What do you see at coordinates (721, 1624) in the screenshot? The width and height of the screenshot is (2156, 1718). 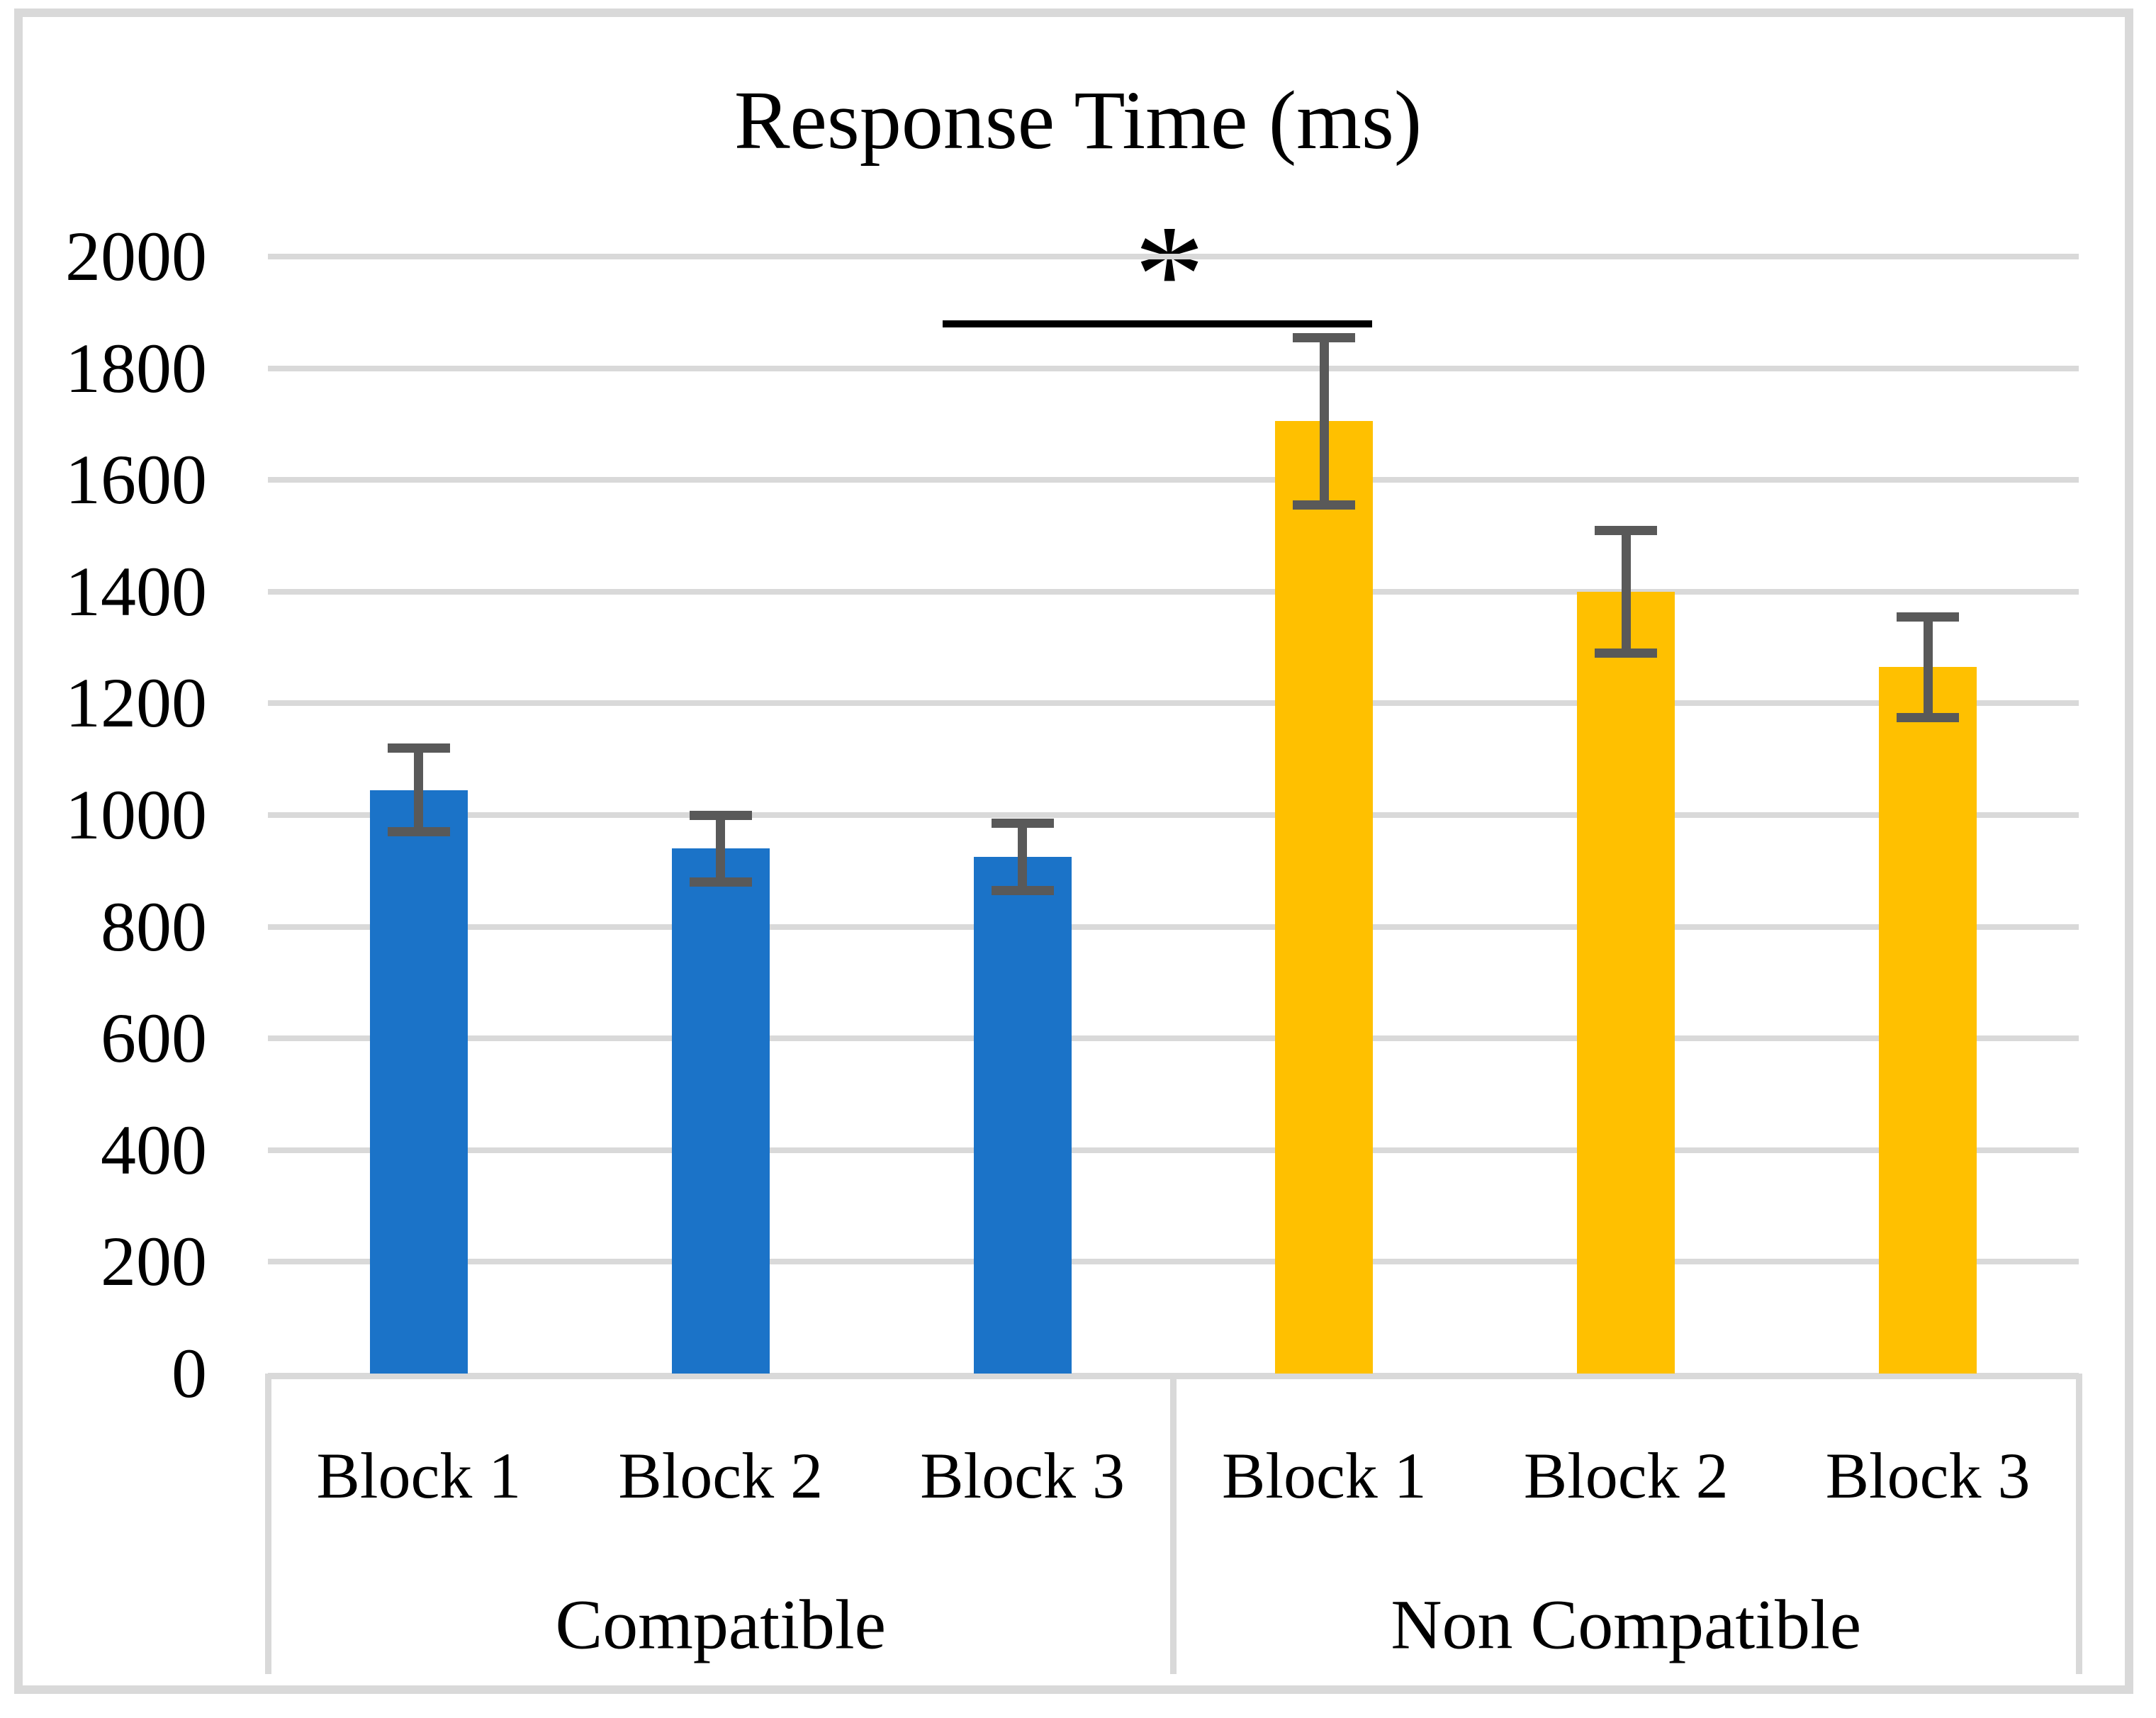 I see `group-label-compatible: Compatible` at bounding box center [721, 1624].